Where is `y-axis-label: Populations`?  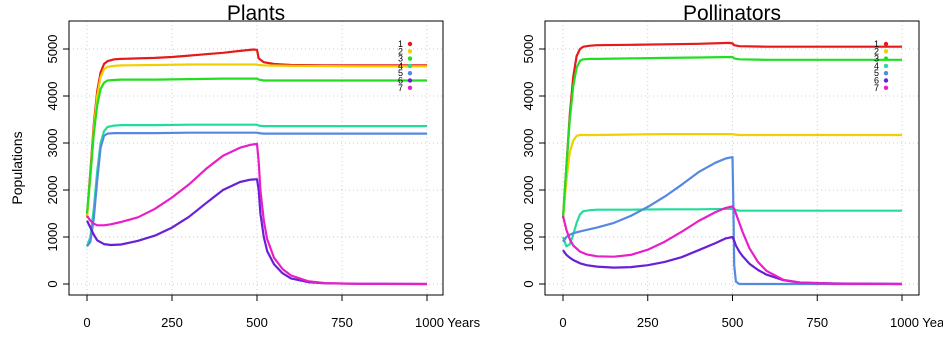
y-axis-label: Populations is located at coordinates (17, 167).